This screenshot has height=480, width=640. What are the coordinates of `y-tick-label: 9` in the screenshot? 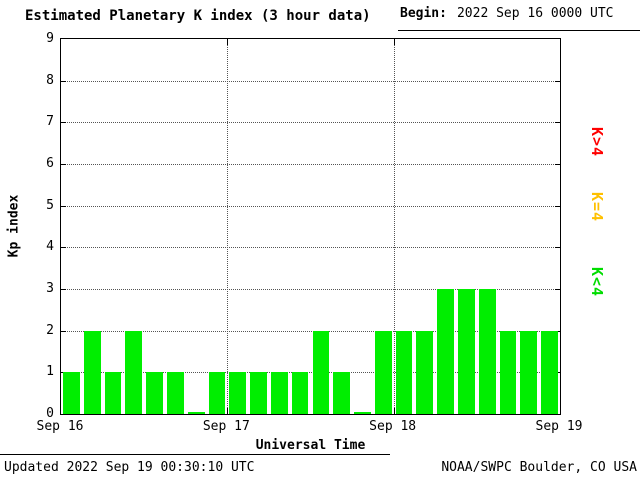 It's located at (50, 38).